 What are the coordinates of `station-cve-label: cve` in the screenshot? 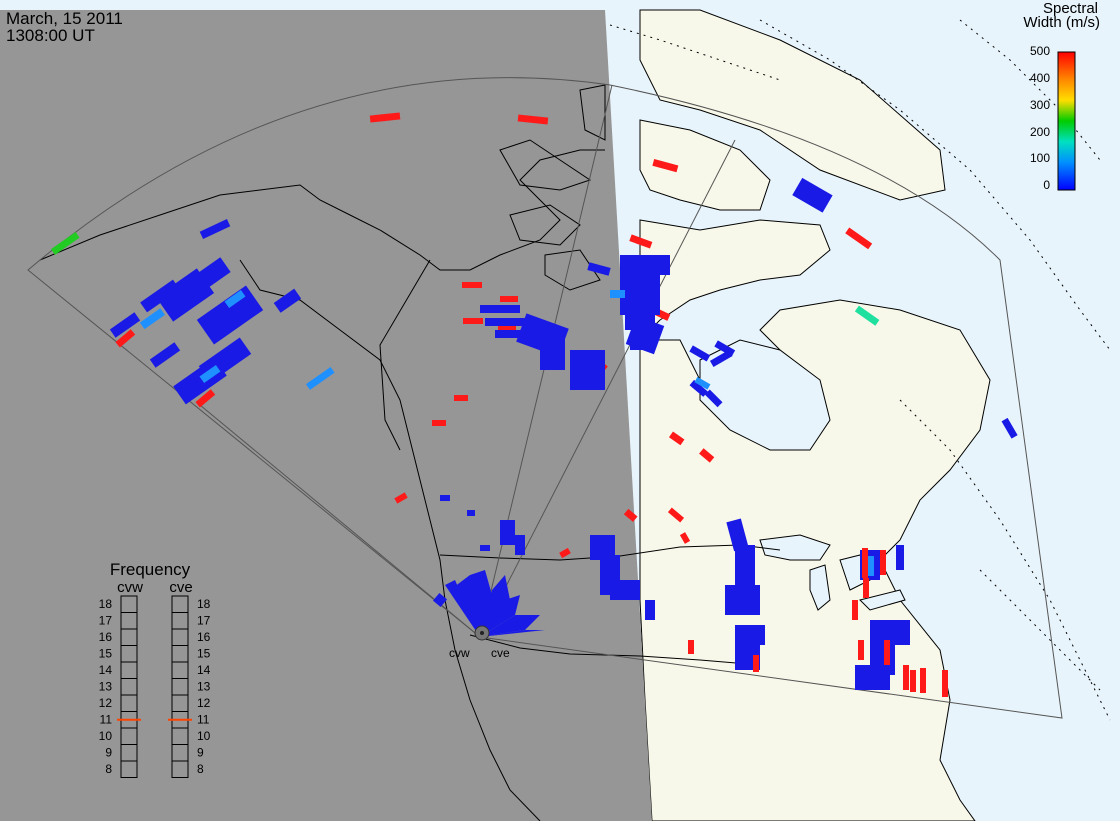 It's located at (500, 653).